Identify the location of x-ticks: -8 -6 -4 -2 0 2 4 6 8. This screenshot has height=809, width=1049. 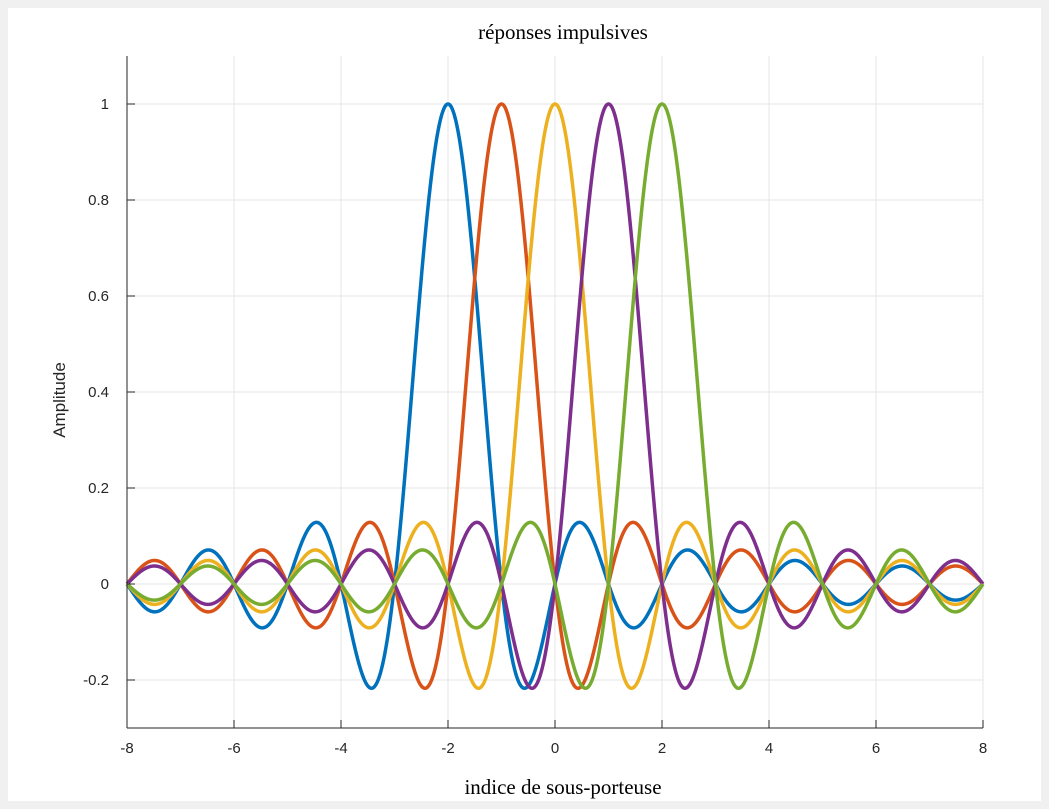
(553, 738).